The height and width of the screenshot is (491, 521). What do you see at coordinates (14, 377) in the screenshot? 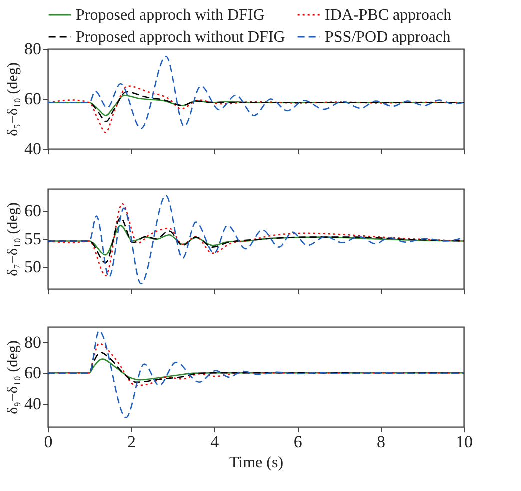
I see `y-axis-title: δ₉−δ₁₀ (deg)` at bounding box center [14, 377].